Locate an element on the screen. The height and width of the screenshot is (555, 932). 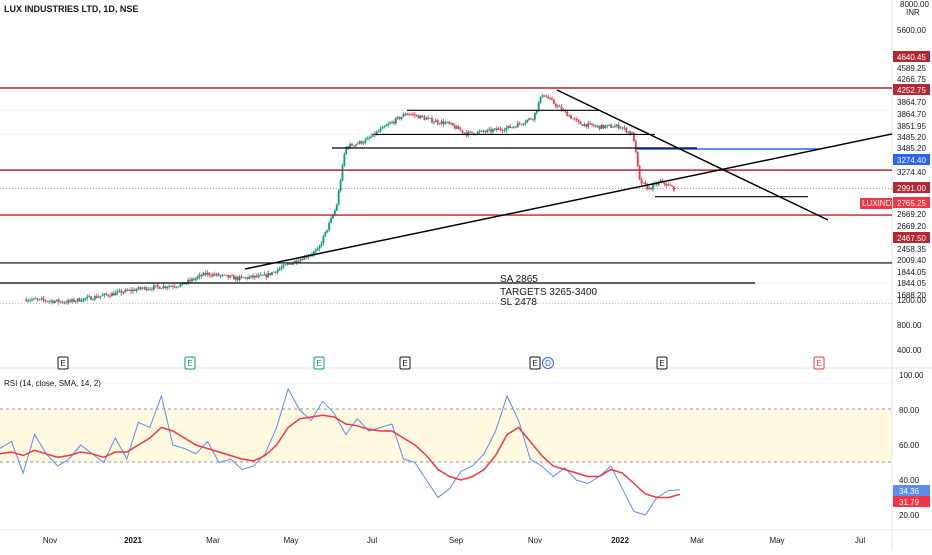
rsi-value-bg is located at coordinates (911, 501).